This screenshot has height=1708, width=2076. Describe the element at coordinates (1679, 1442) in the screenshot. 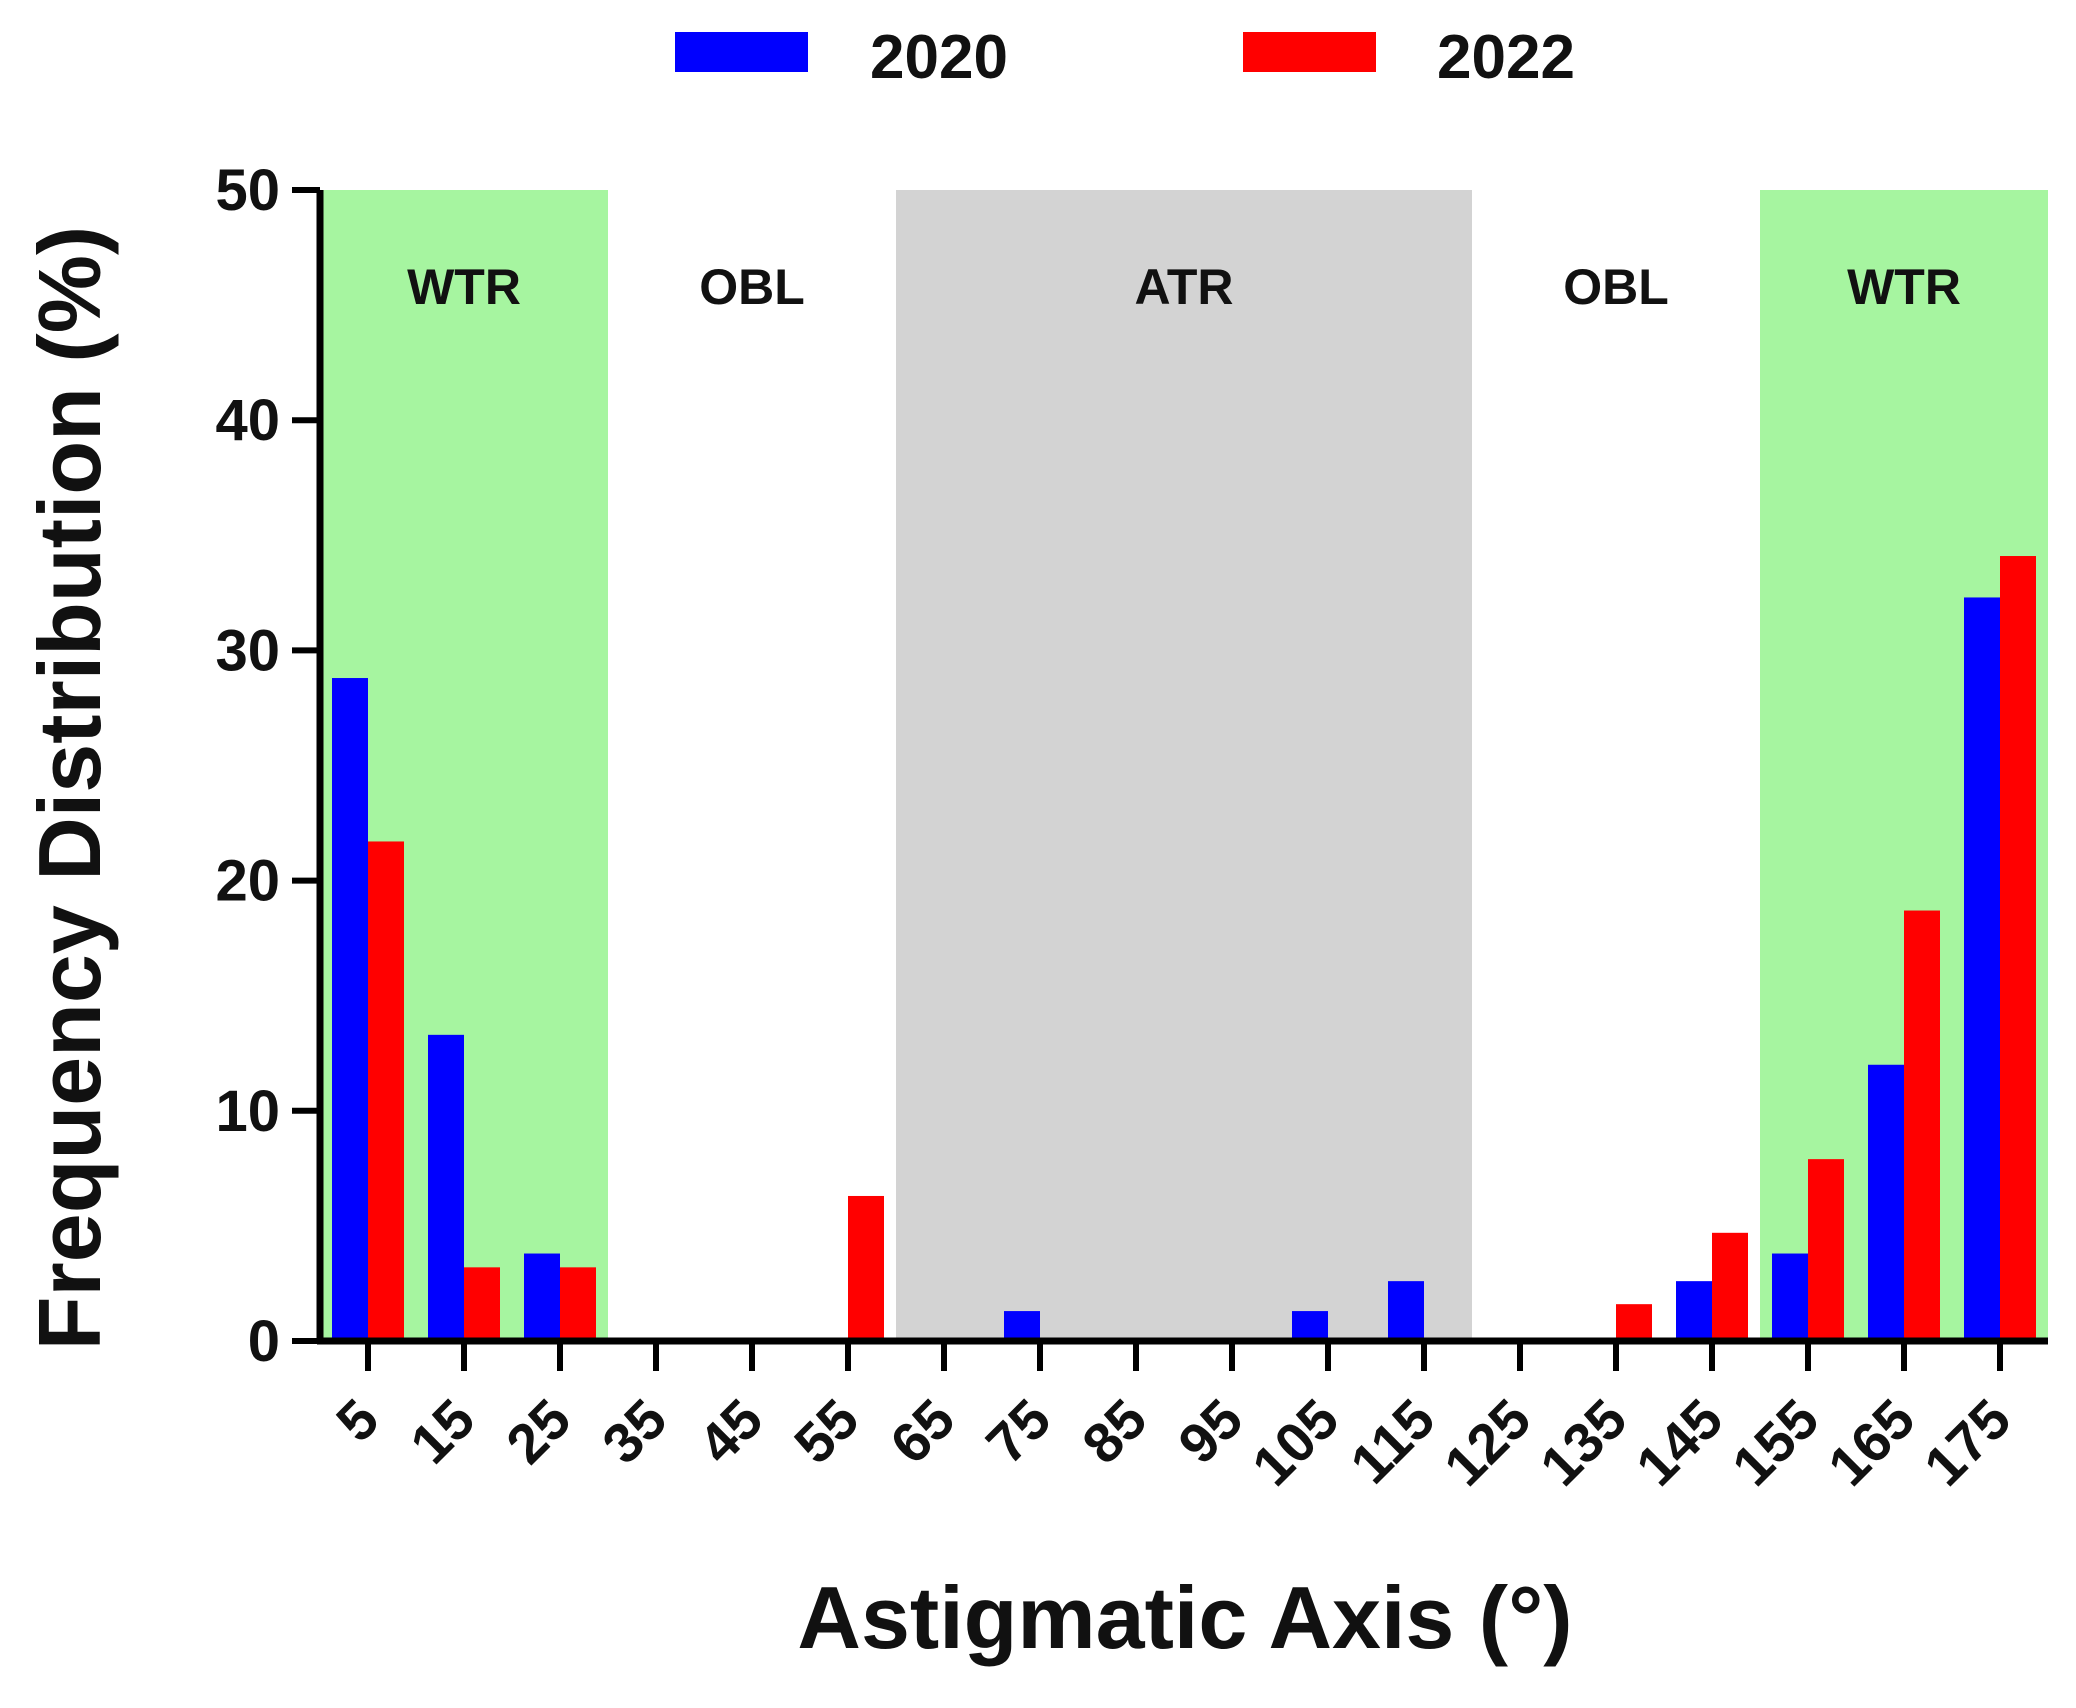

I see `x-tick-label-145: 145` at that location.